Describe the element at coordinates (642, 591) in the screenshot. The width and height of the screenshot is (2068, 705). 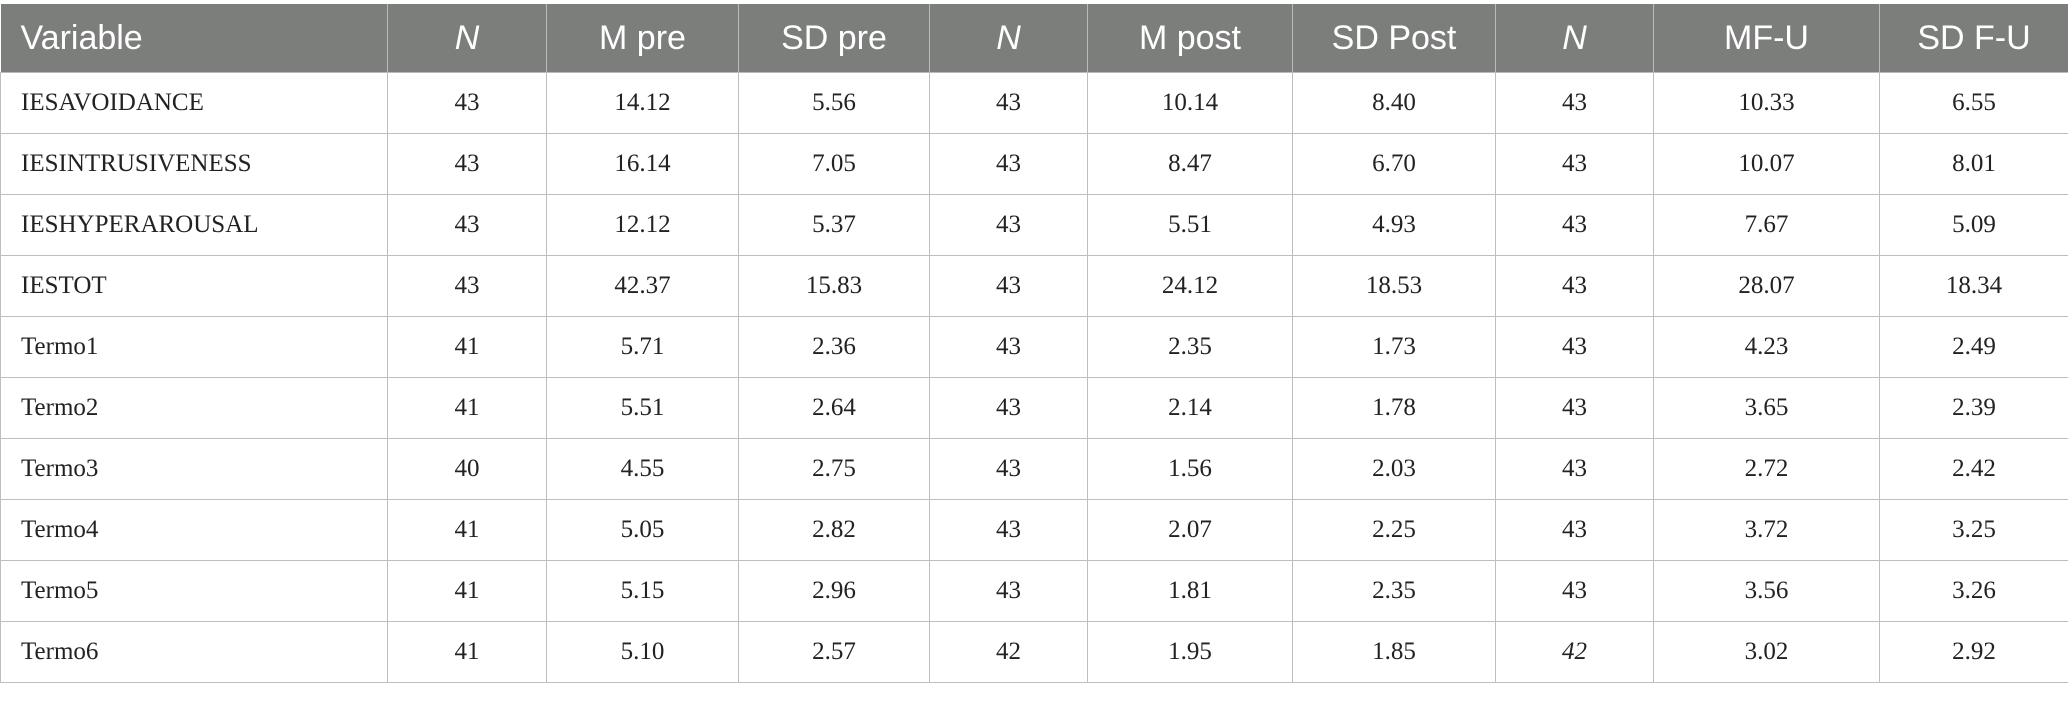
I see `cell-m-pre: 5.15` at that location.